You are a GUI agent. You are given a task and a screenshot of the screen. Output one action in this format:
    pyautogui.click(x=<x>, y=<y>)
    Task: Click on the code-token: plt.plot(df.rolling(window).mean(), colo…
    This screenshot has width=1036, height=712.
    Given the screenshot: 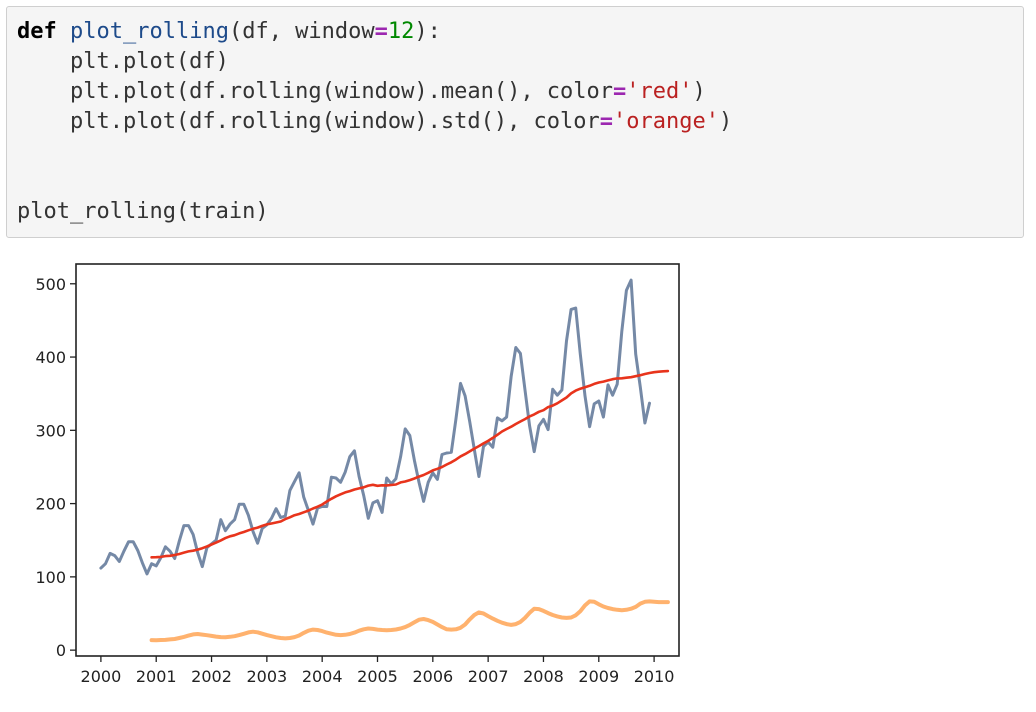 What is the action you would take?
    pyautogui.click(x=315, y=91)
    